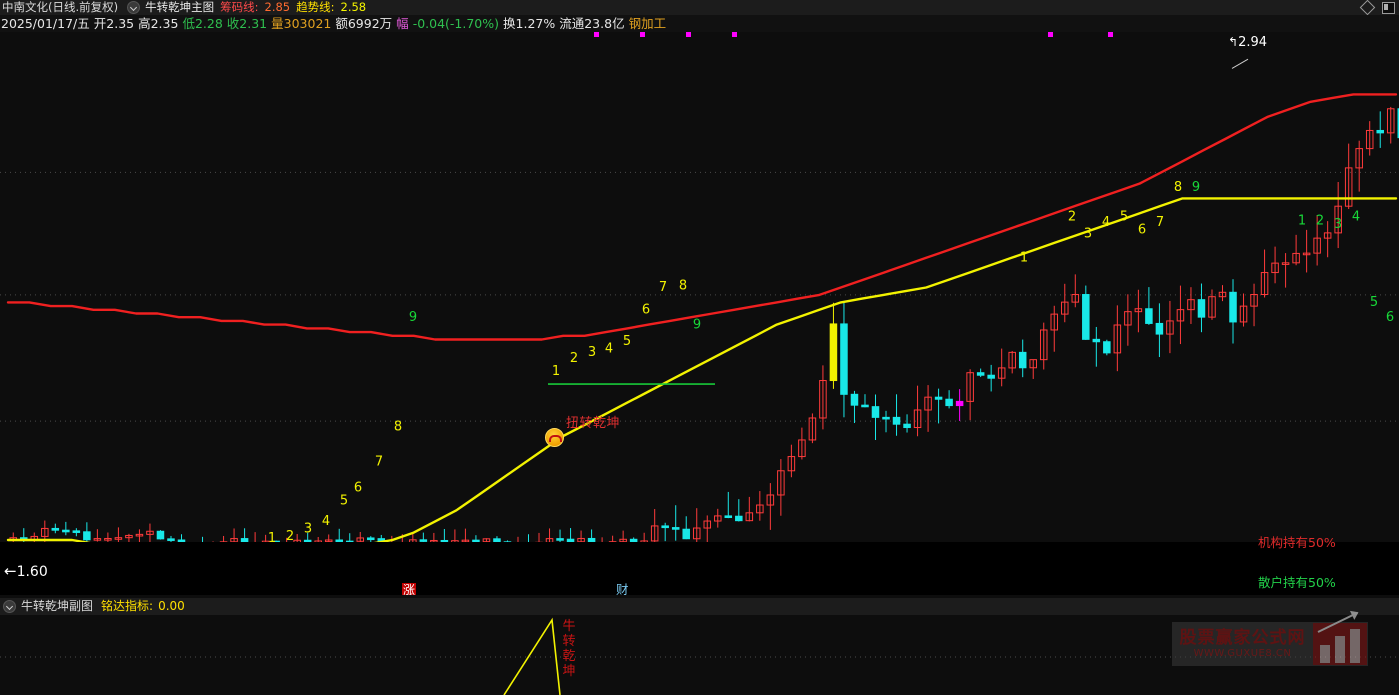 The height and width of the screenshot is (695, 1399). Describe the element at coordinates (1297, 582) in the screenshot. I see `retail-hold-label: 散户持有50%` at that location.